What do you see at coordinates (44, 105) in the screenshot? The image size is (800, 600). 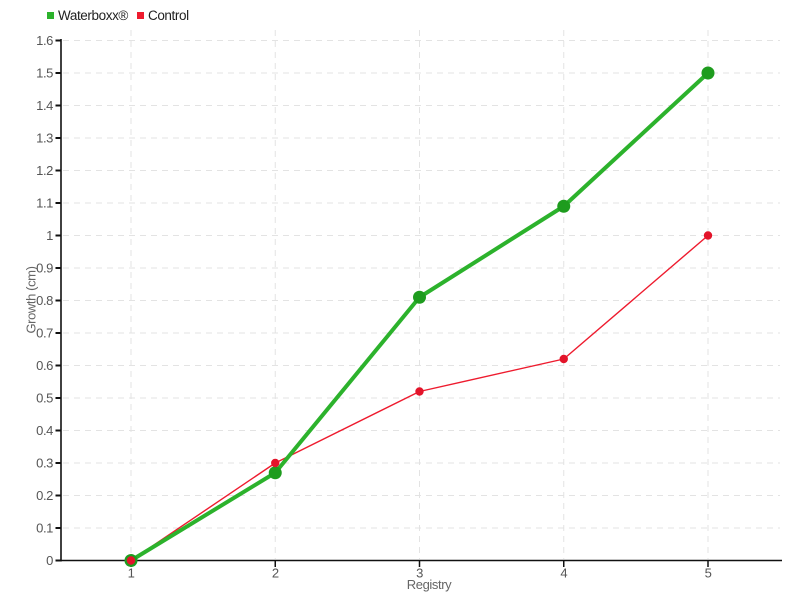 I see `y-tick-label: 1.4` at bounding box center [44, 105].